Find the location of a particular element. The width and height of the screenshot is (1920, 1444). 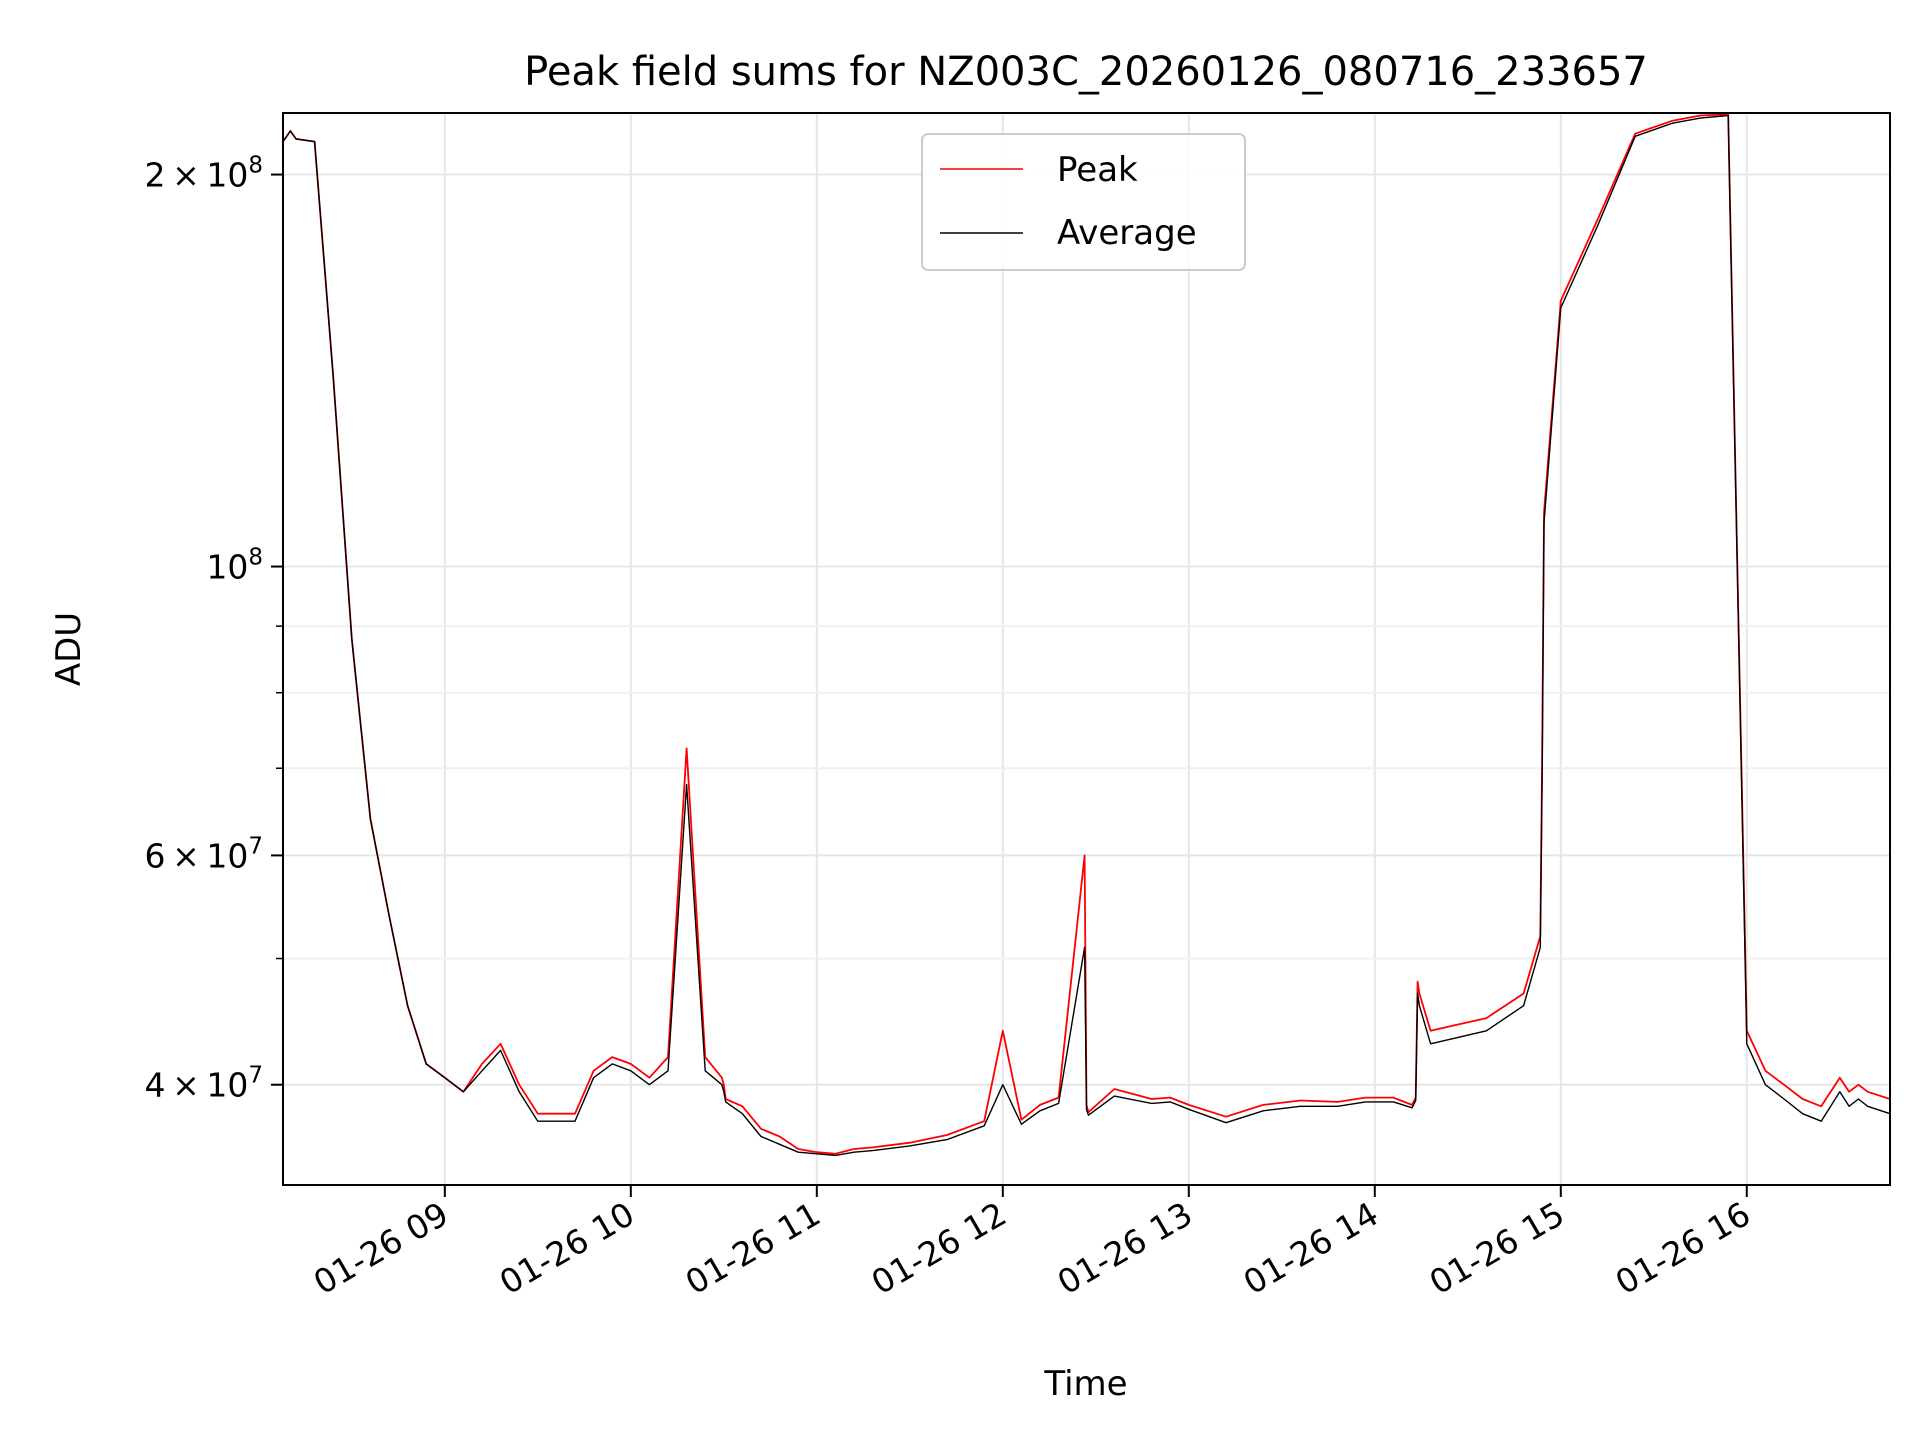

x-axis-label: Time is located at coordinates (1085, 1384).